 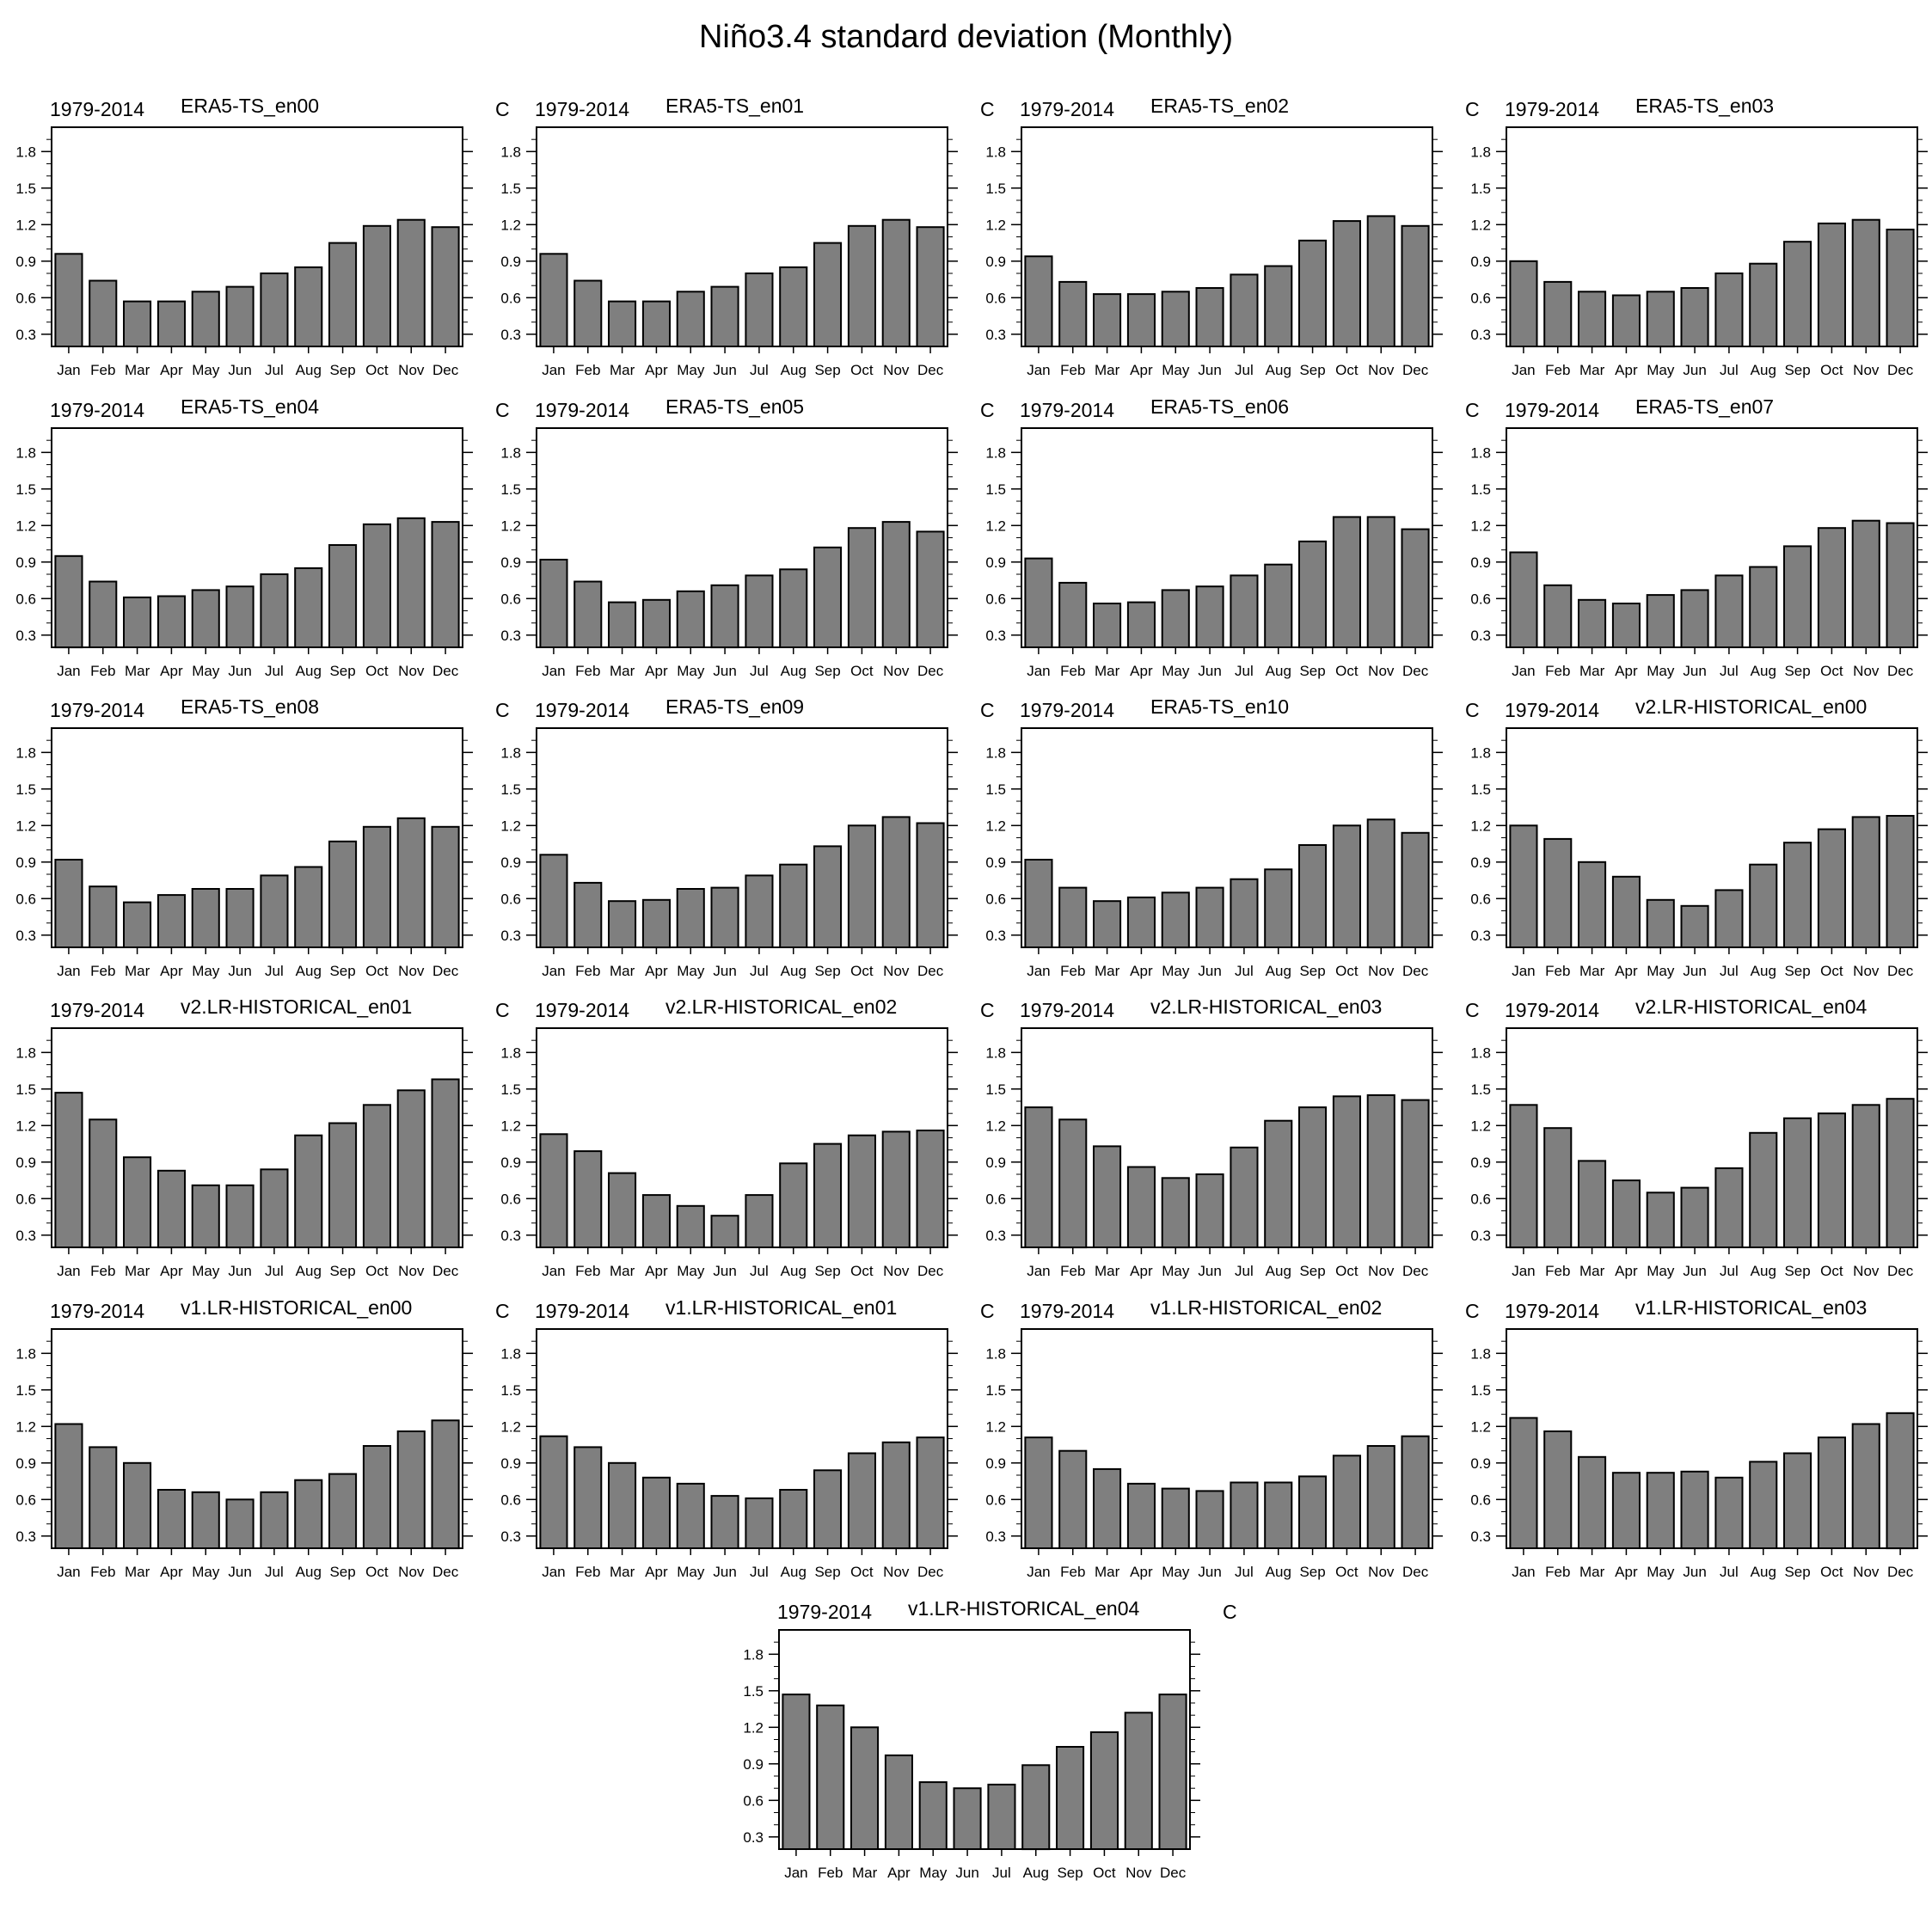 What do you see at coordinates (1220, 706) in the screenshot?
I see `panel-title: ERA5-TS_en10` at bounding box center [1220, 706].